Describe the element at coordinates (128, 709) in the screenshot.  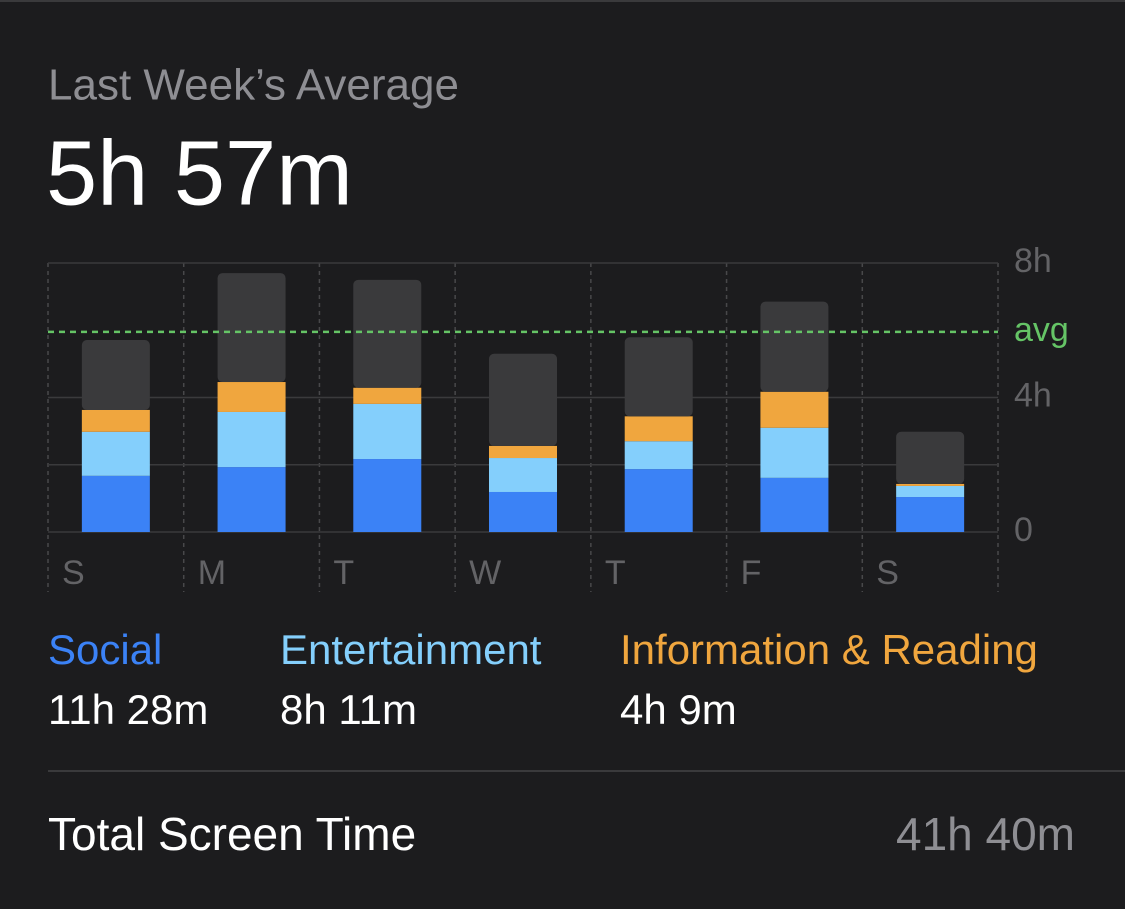
I see `legend-total: 11h 28m` at that location.